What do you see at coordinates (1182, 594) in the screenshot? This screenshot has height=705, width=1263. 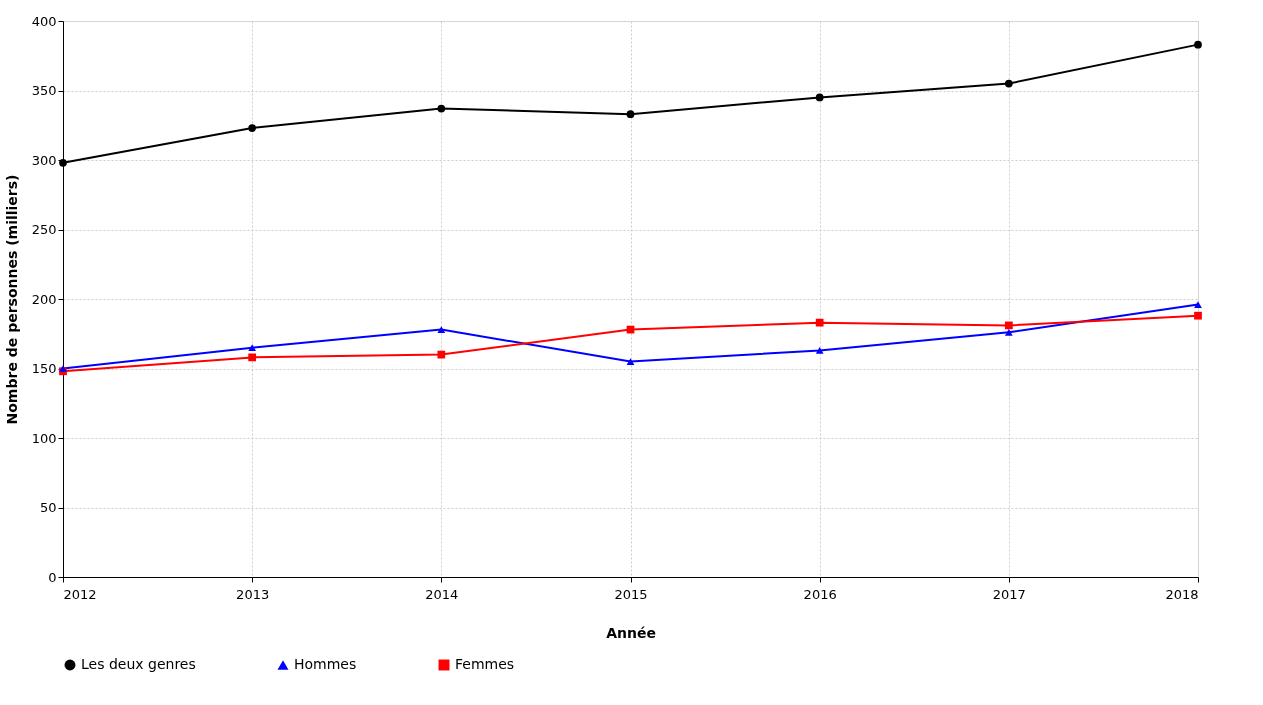 I see `x-tick-label: 2018` at bounding box center [1182, 594].